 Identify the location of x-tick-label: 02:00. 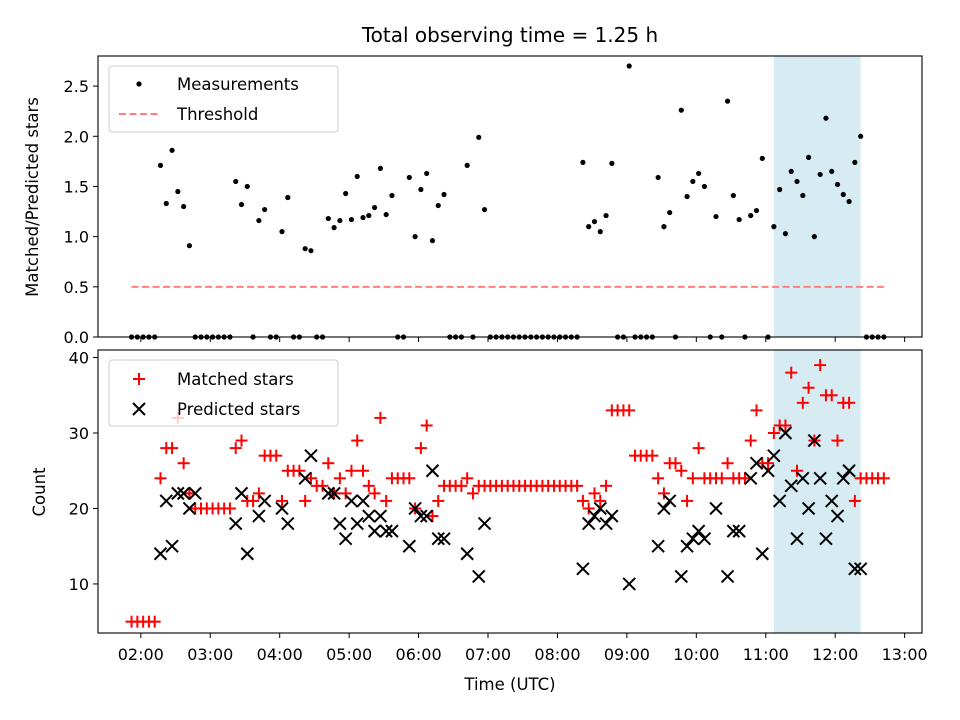
(141, 654).